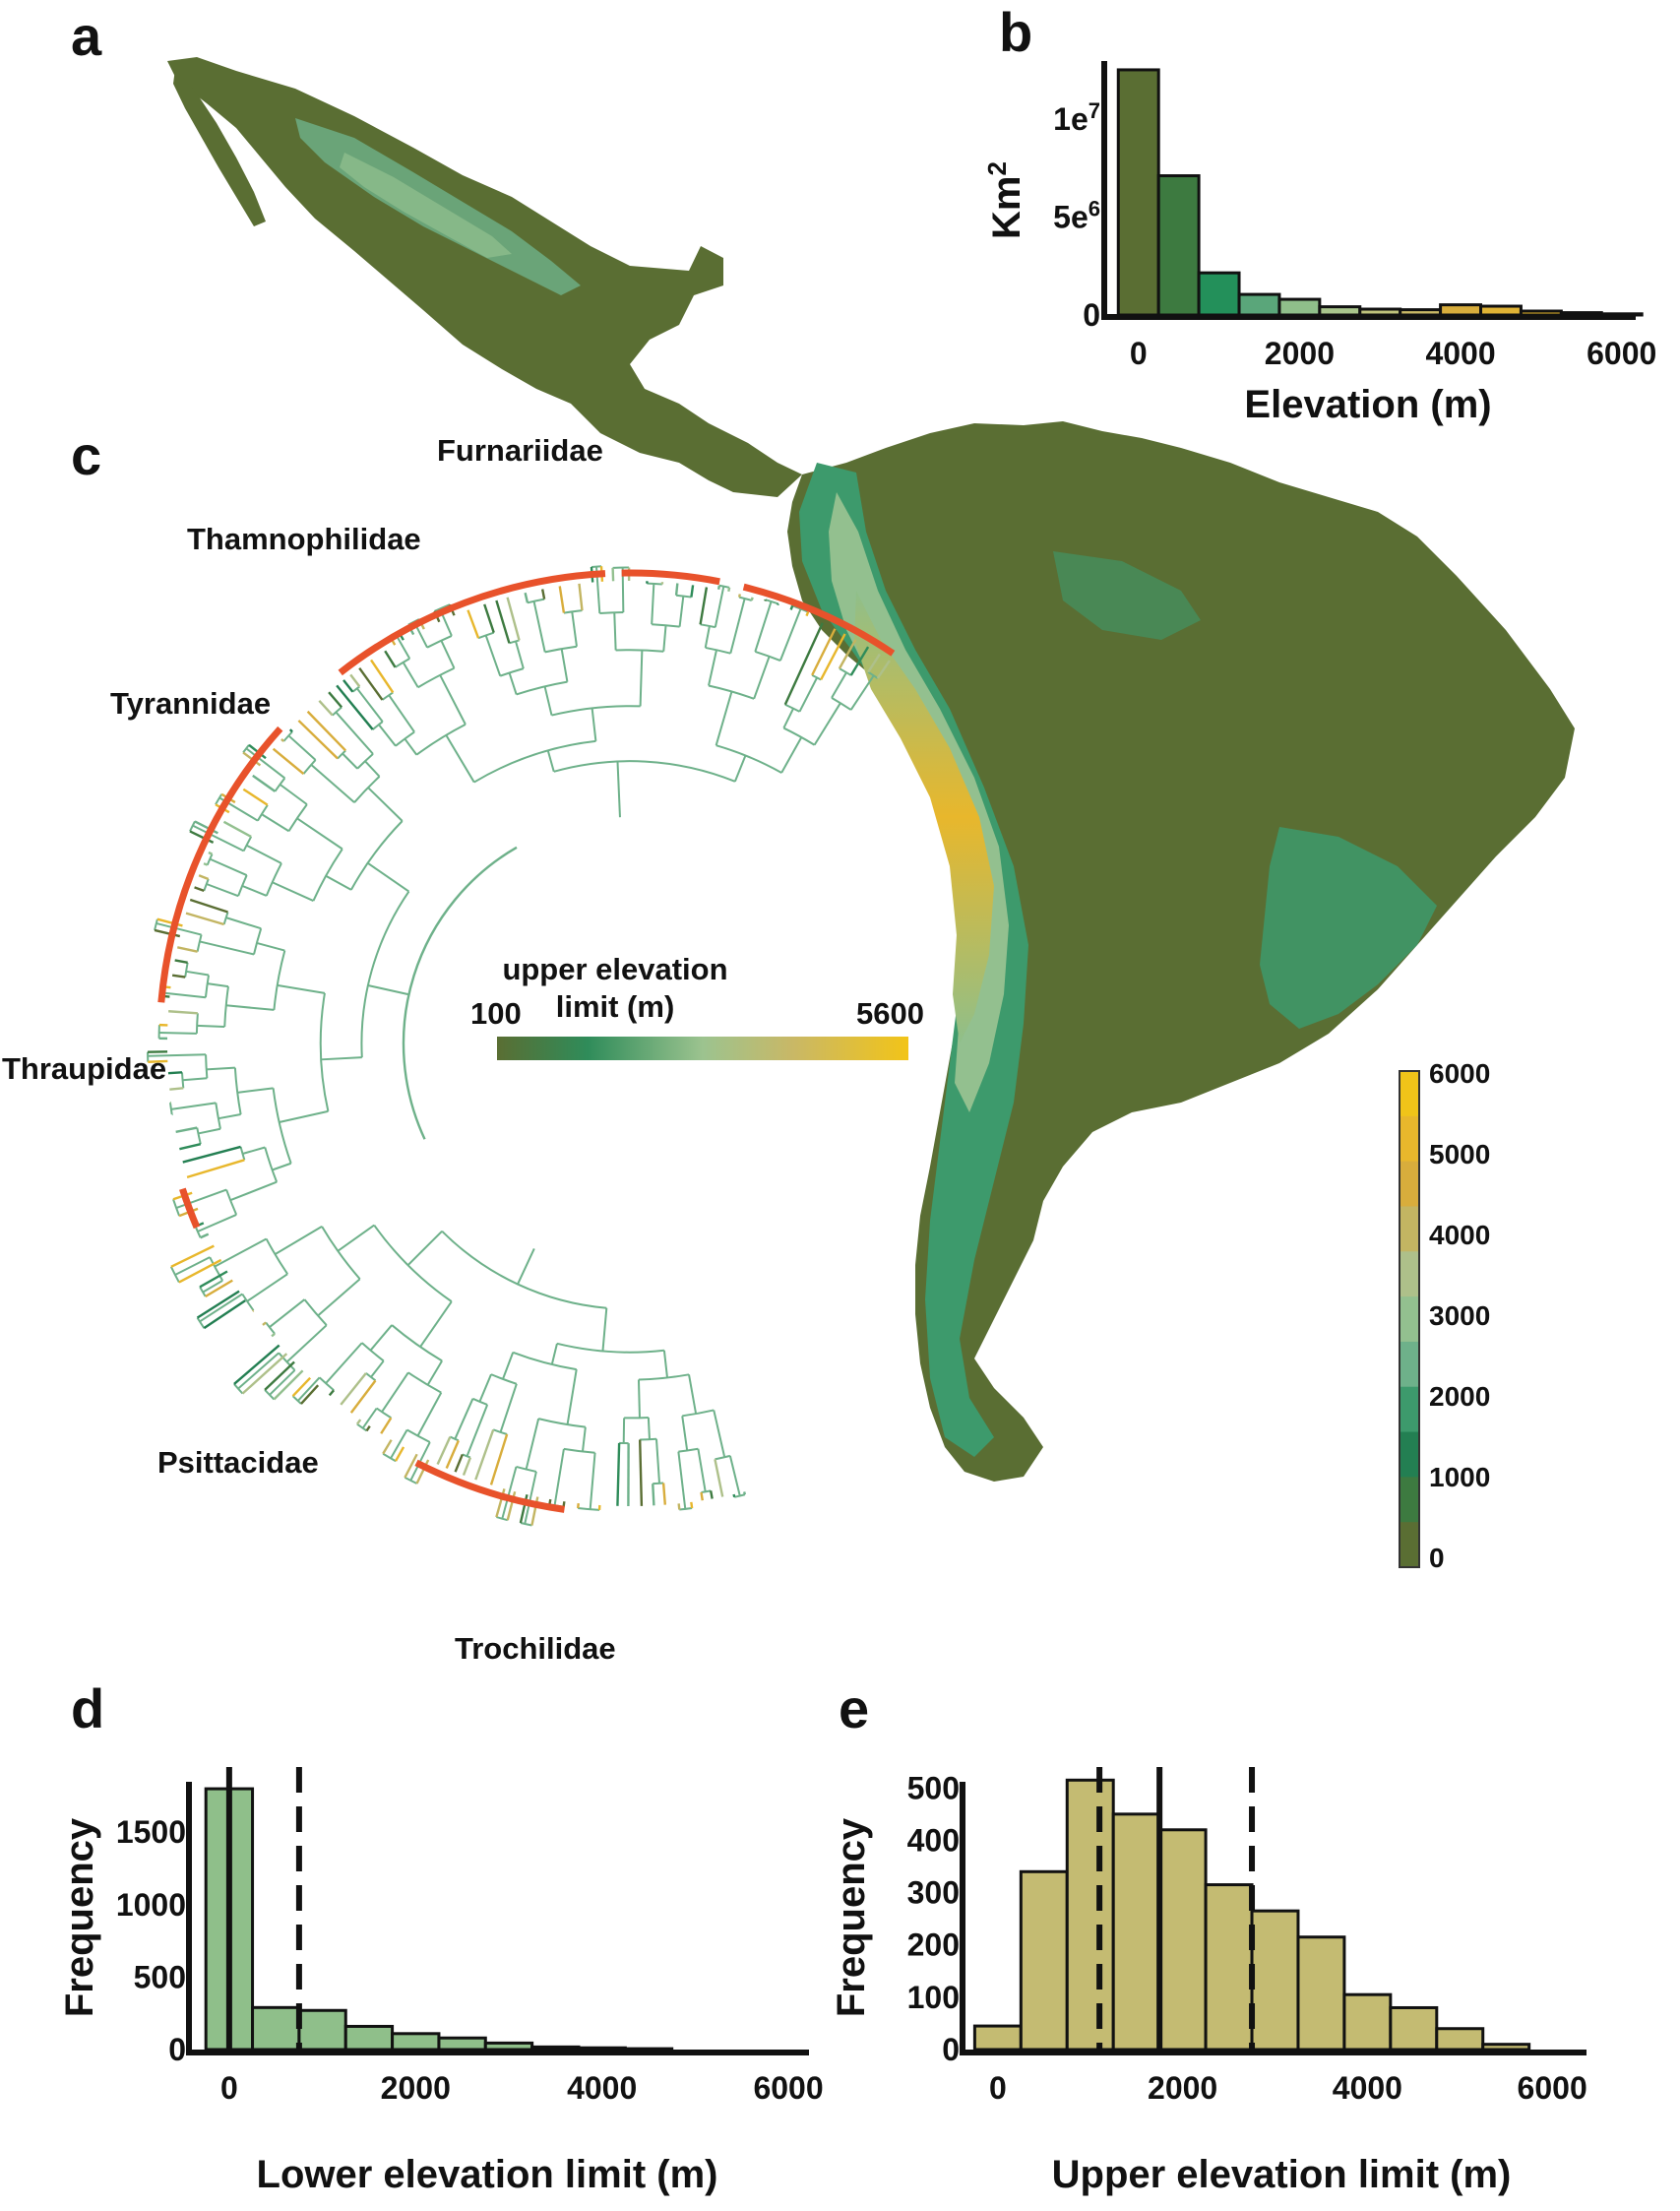 Image resolution: width=1680 pixels, height=2211 pixels. Describe the element at coordinates (337, 711) in the screenshot. I see `tree-node-arc-laaaa` at that location.